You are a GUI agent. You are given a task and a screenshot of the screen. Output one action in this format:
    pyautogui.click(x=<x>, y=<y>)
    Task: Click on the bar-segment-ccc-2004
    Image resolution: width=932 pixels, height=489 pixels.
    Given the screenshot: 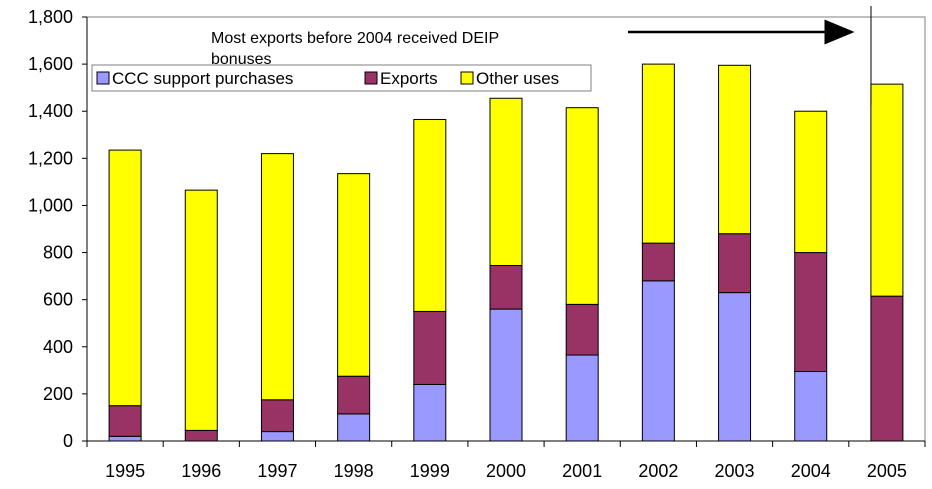 What is the action you would take?
    pyautogui.click(x=811, y=406)
    